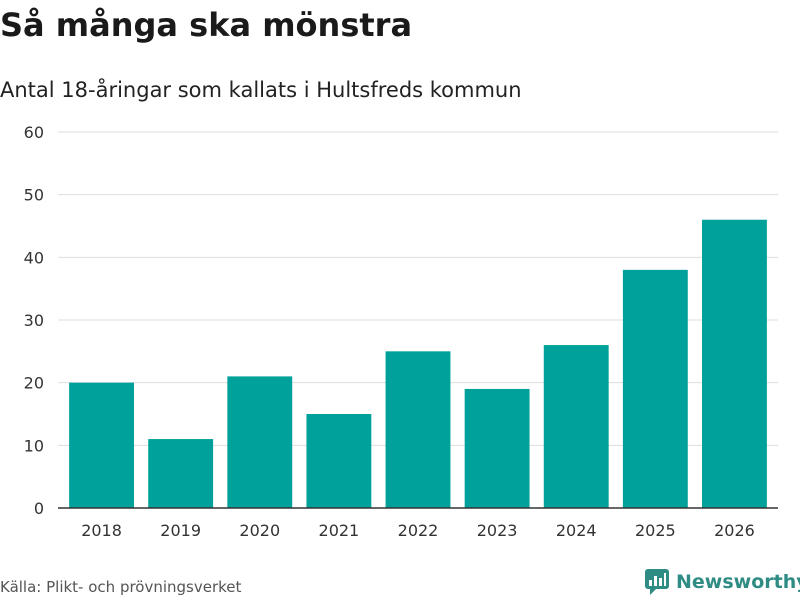  I want to click on x-tick-label: 2020, so click(259, 530).